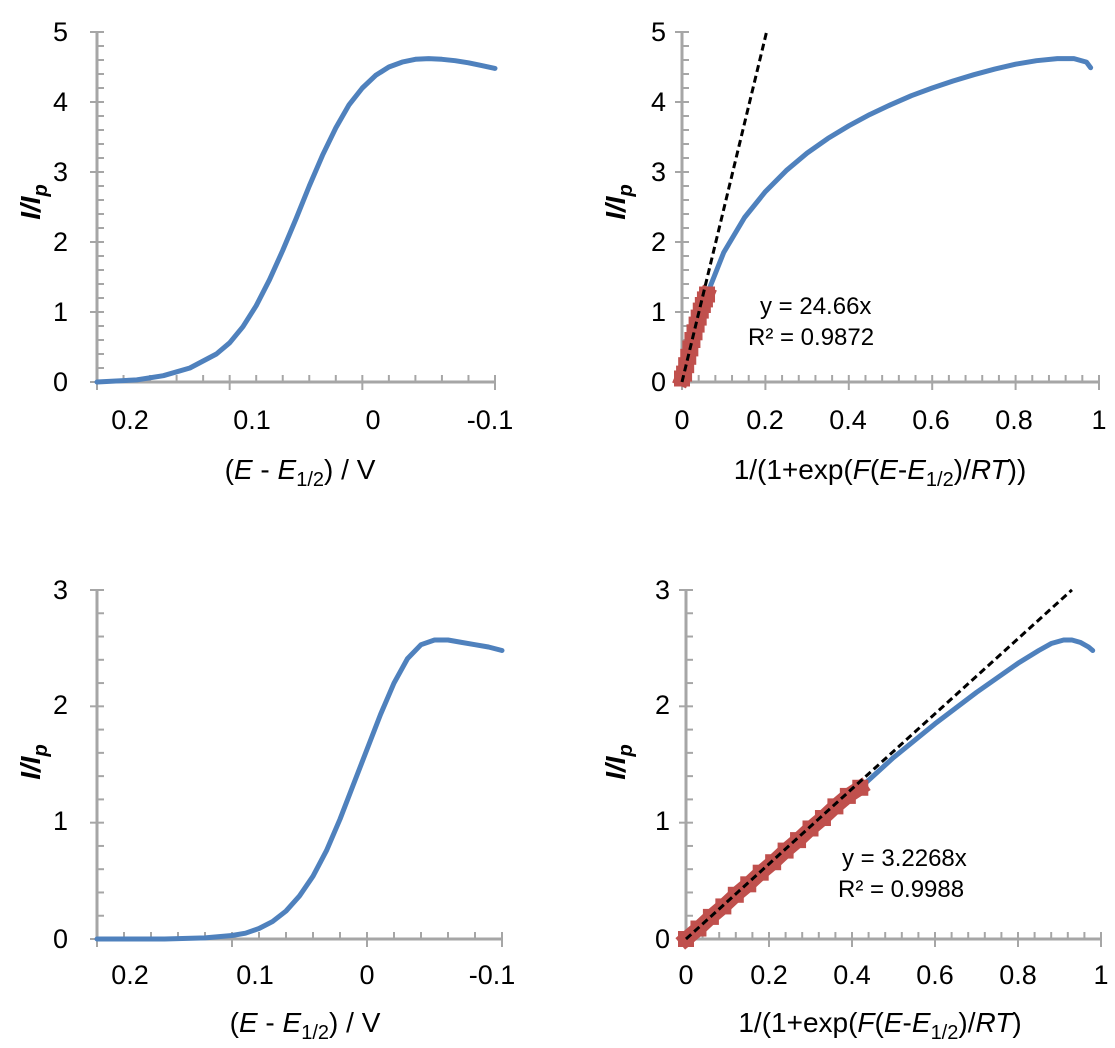 Image resolution: width=1115 pixels, height=1048 pixels. I want to click on x-axis-label: 1/(1+exp(F(E-E1/2)/RT), so click(879, 1025).